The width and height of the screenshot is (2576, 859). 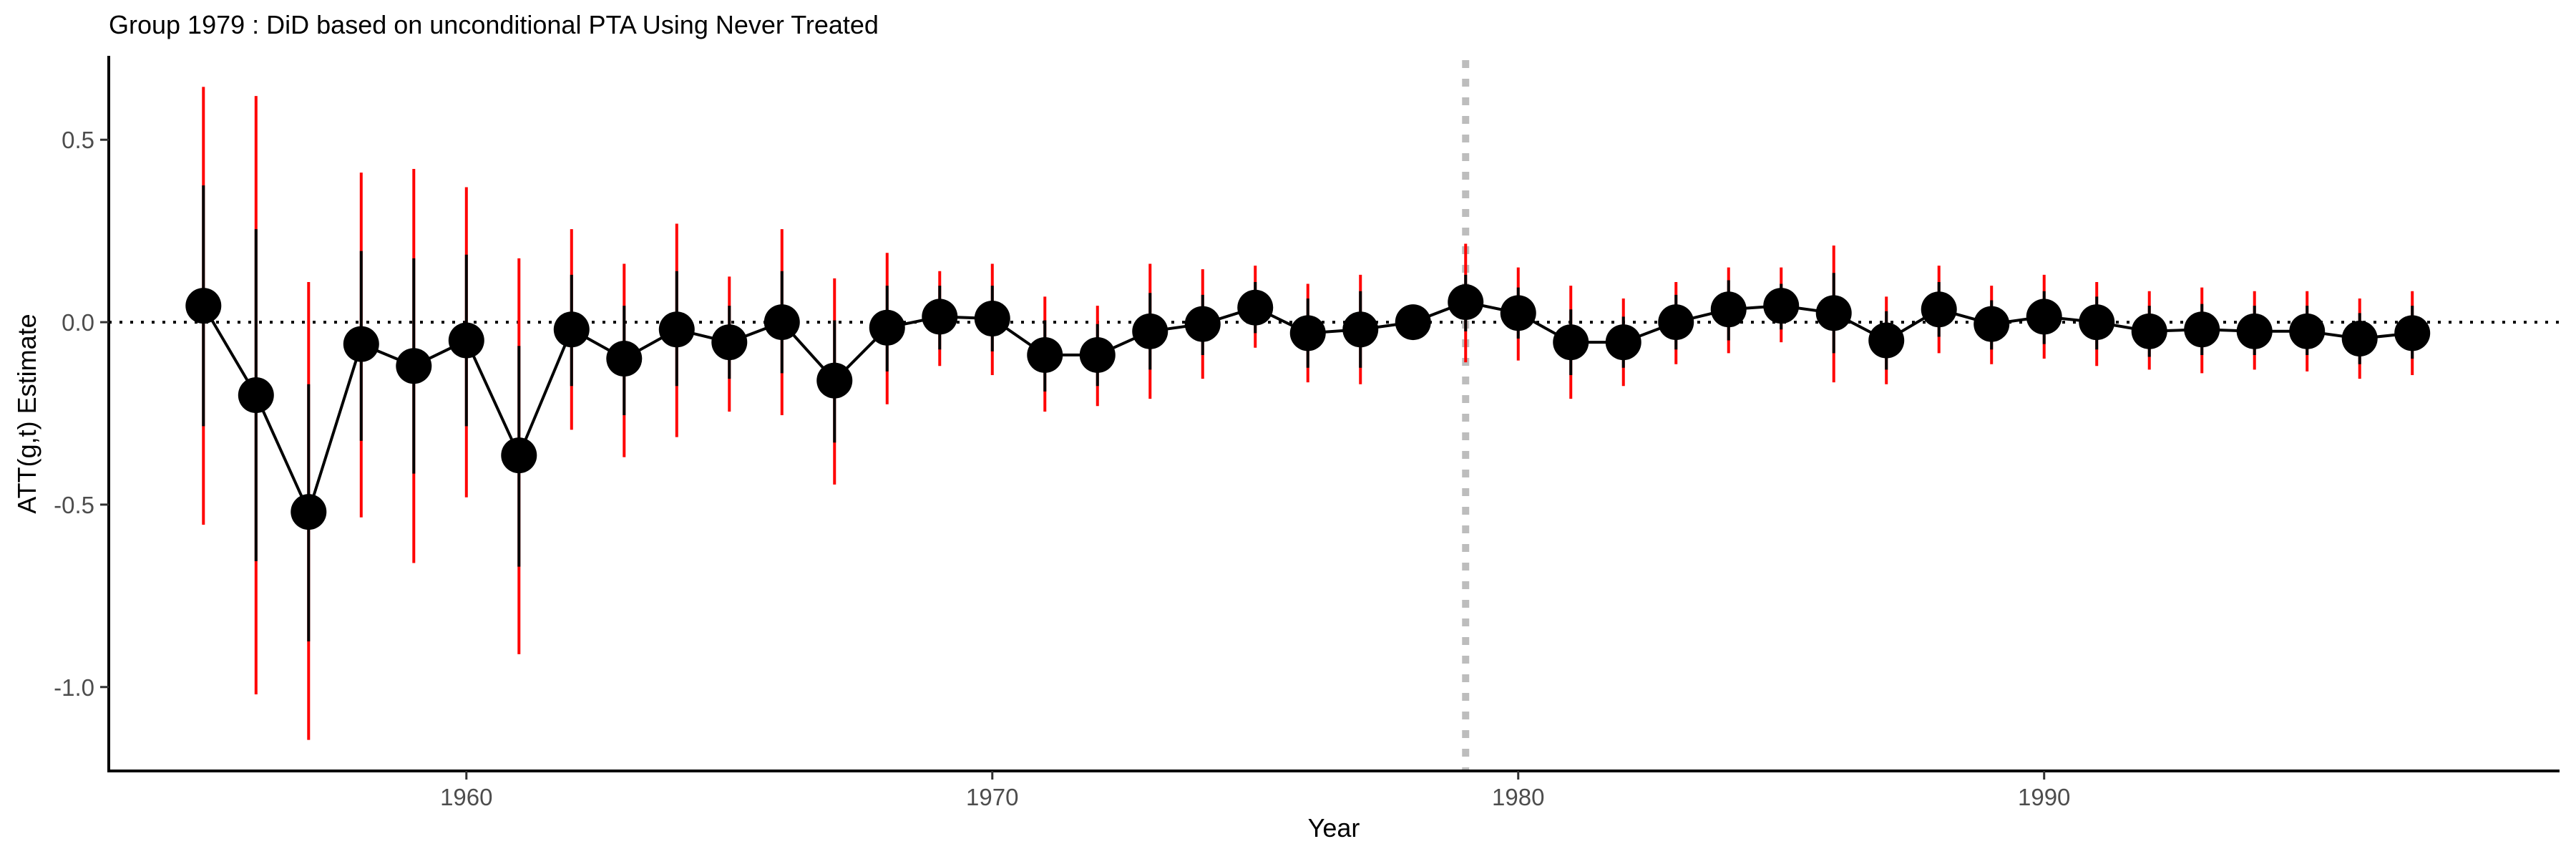 I want to click on y-axis-ticks: 0.5 0.0 -0.5 -1.0, so click(x=81, y=414).